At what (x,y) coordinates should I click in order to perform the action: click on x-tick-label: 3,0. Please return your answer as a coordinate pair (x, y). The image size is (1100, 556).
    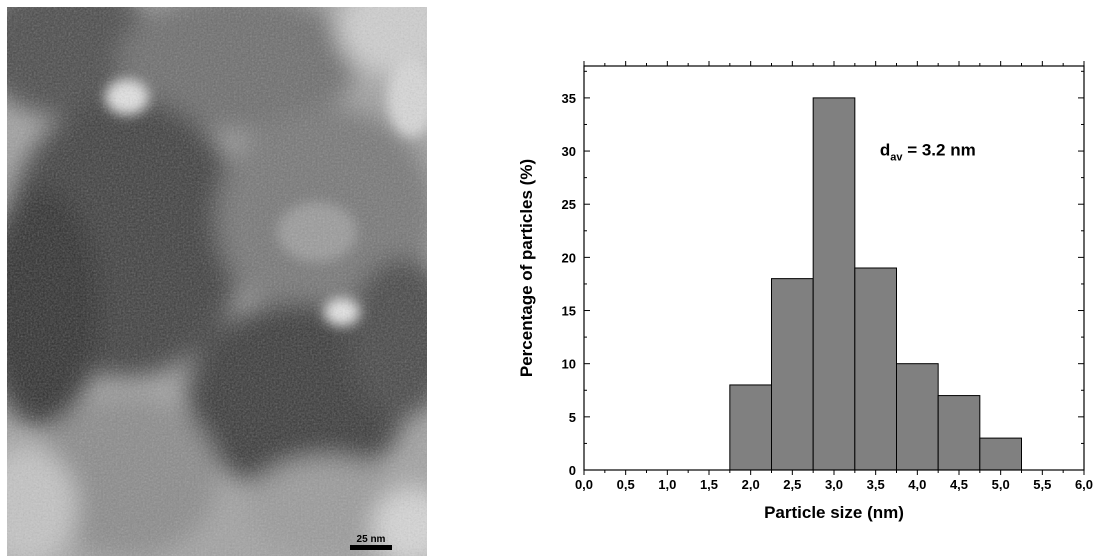
    Looking at the image, I should click on (834, 484).